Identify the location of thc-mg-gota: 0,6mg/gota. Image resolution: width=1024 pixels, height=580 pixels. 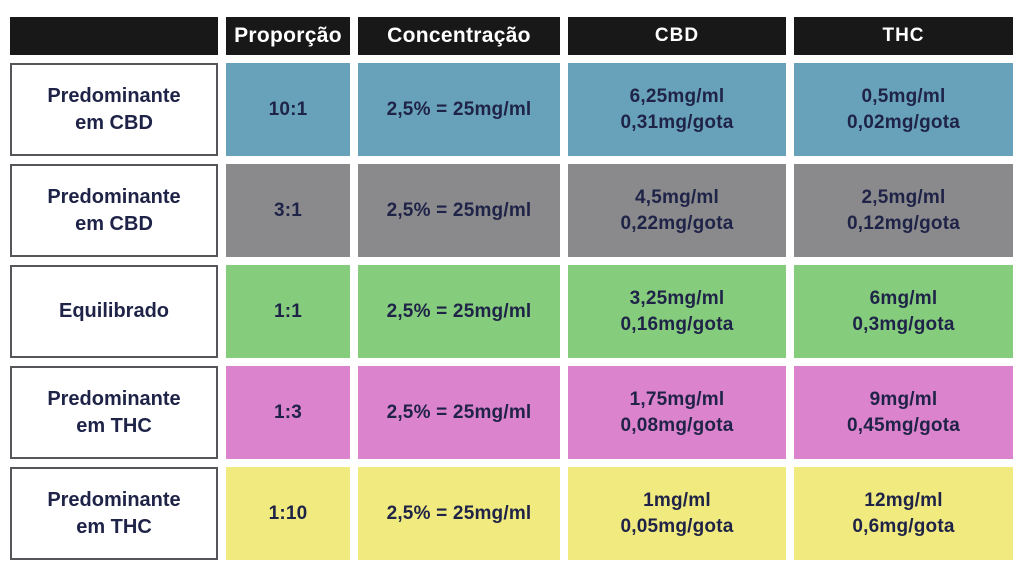
(903, 526).